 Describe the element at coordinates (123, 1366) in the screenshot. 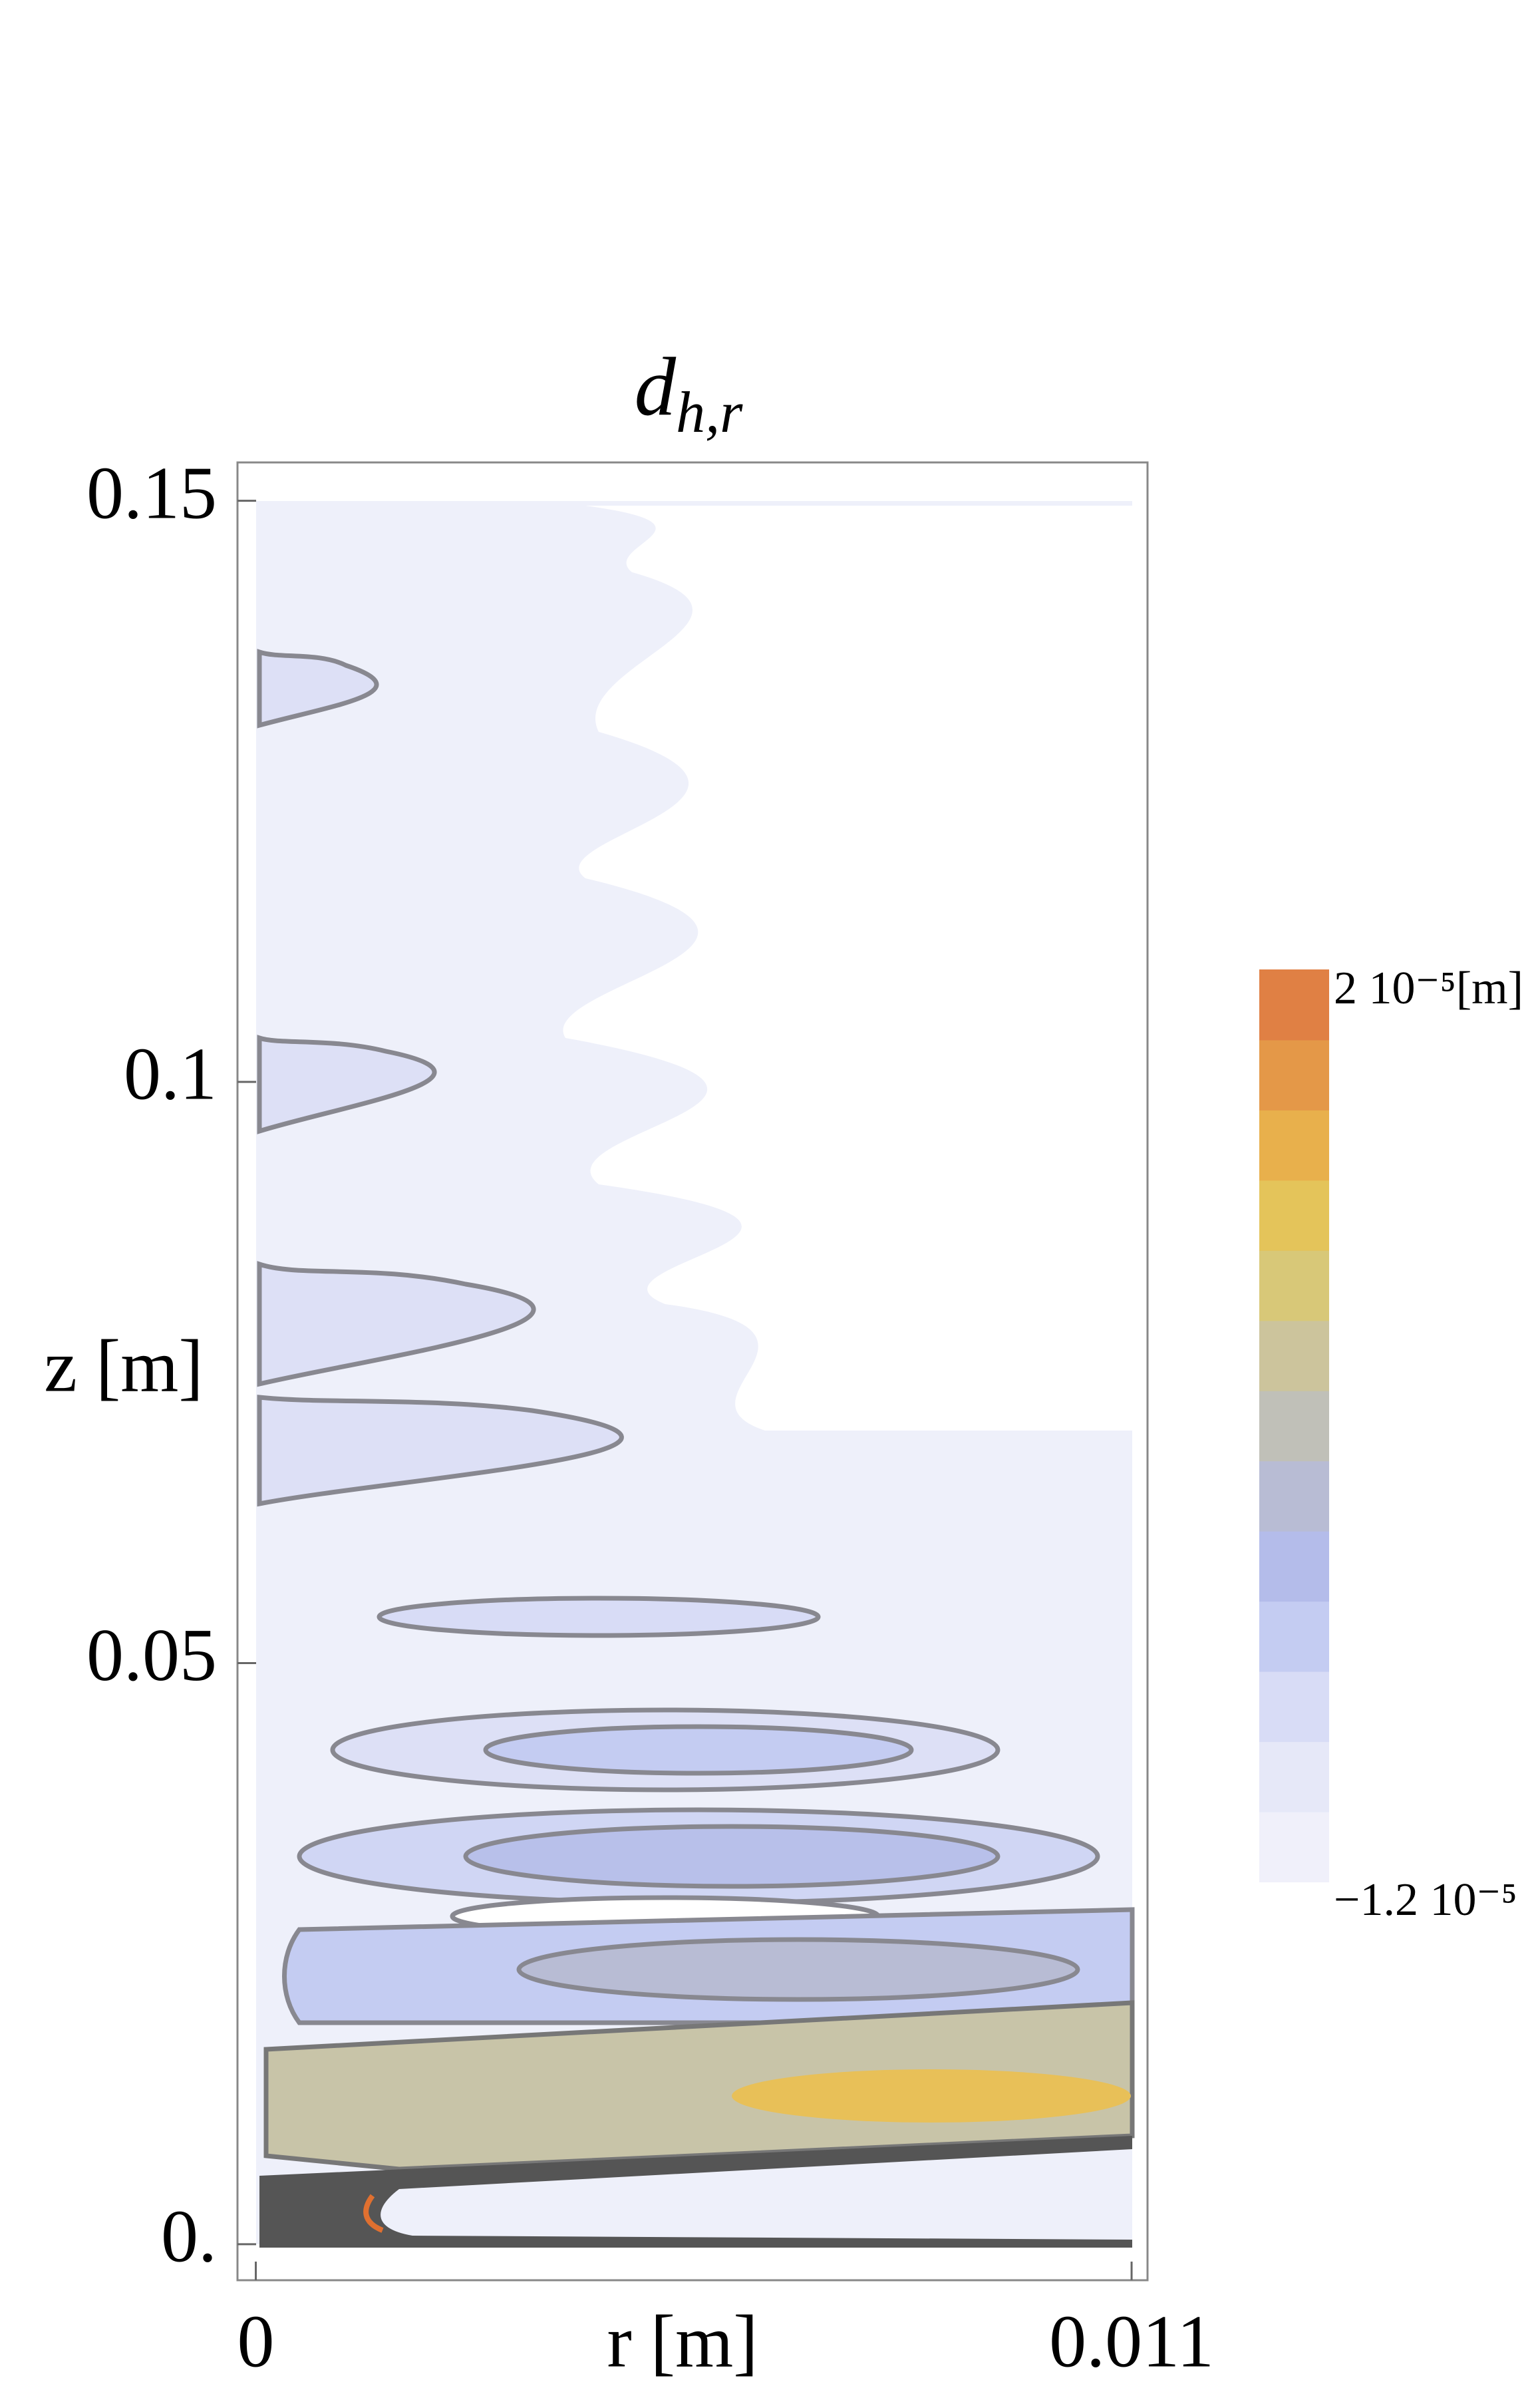

I see `y-axis-label: z [m]` at that location.